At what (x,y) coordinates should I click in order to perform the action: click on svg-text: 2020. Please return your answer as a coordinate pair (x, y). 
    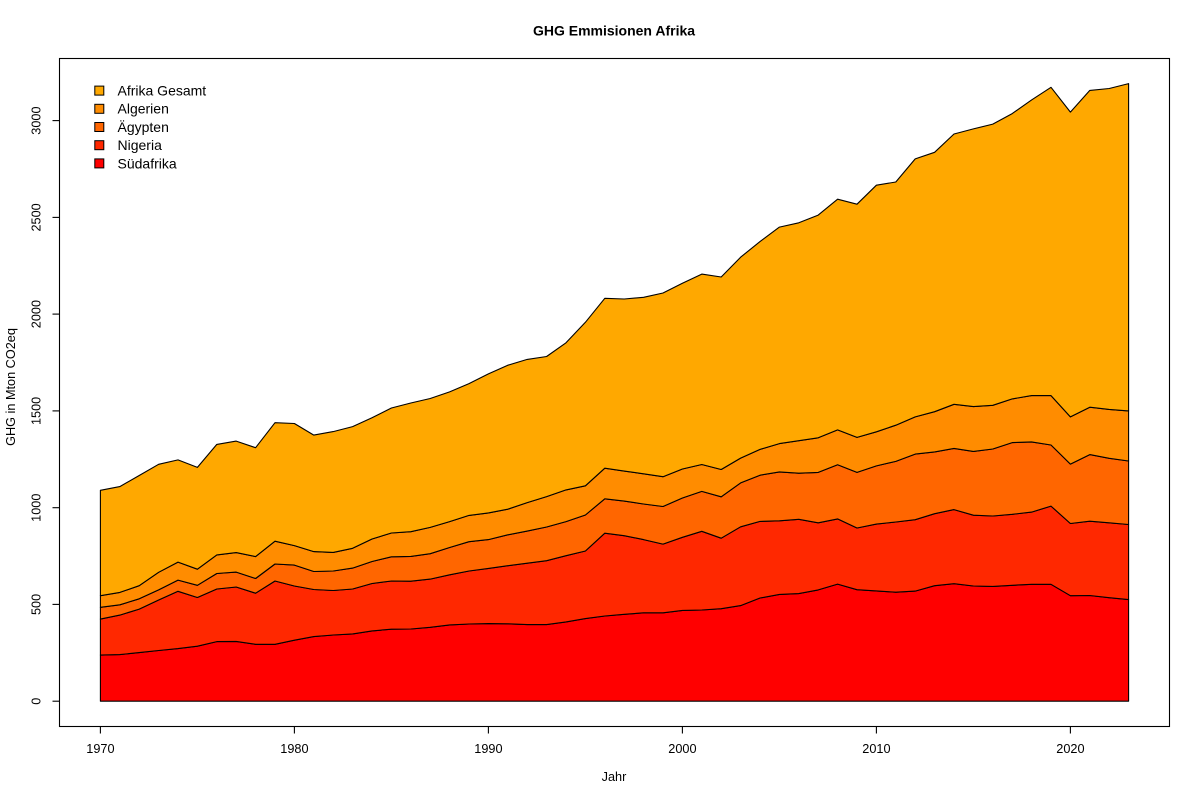
    Looking at the image, I should click on (1070, 749).